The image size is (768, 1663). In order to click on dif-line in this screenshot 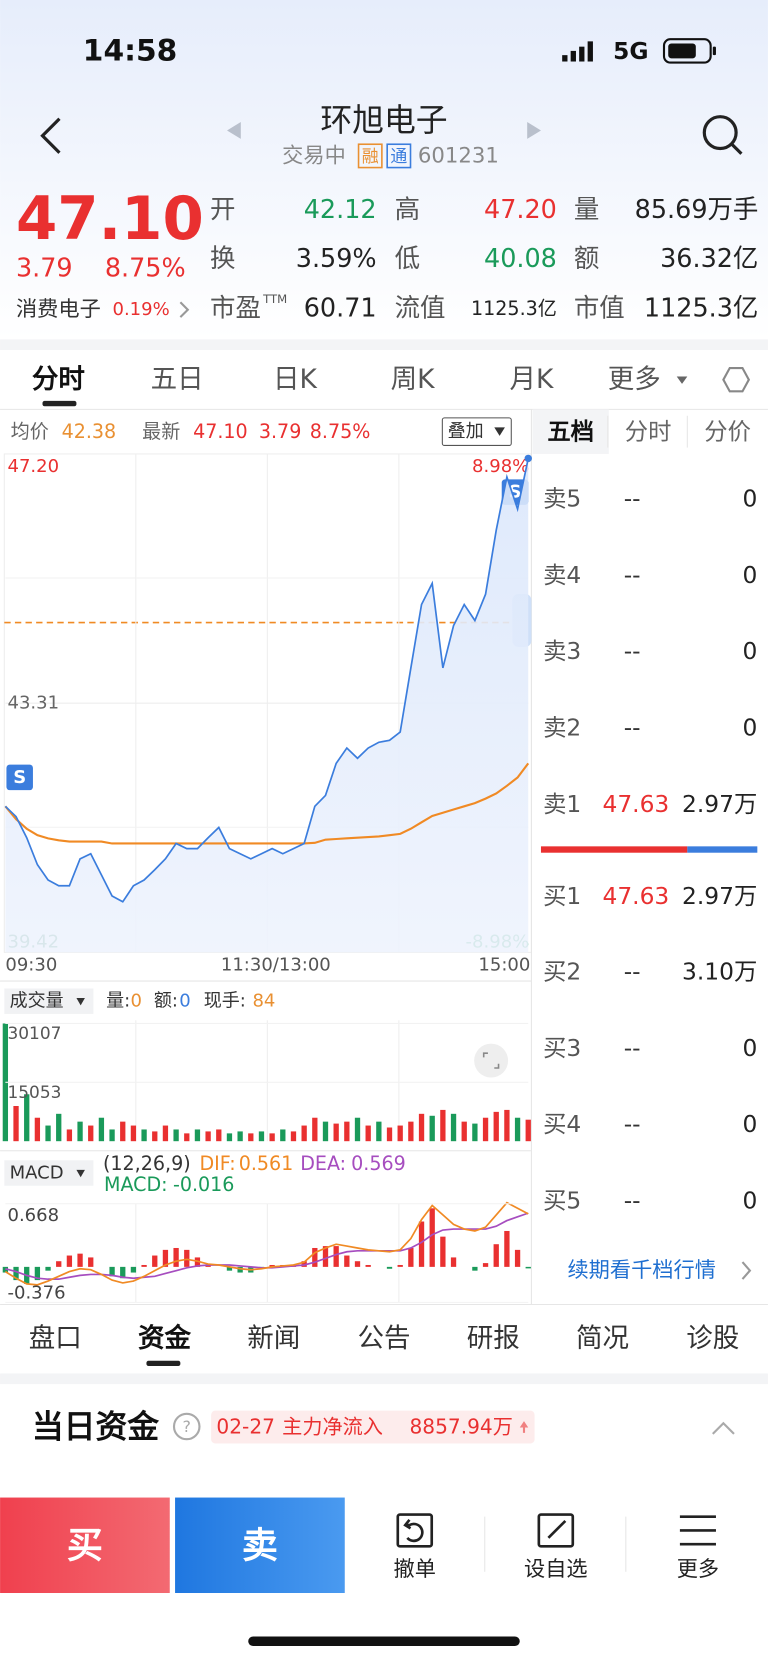, I will do `click(266, 1243)`.